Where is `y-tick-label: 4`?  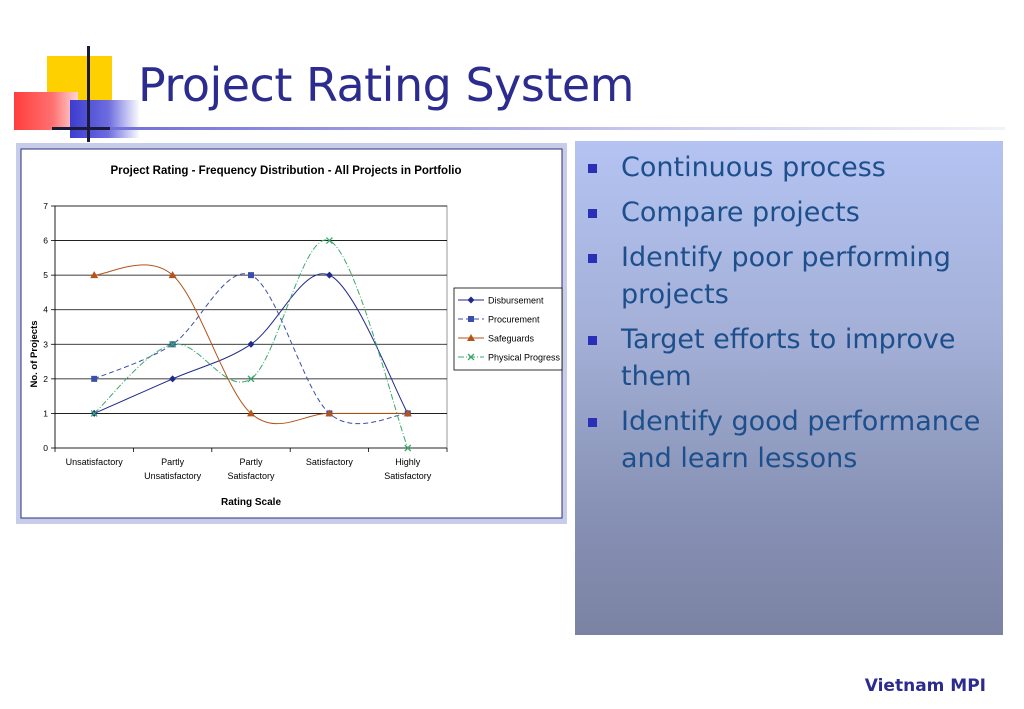 y-tick-label: 4 is located at coordinates (45, 310).